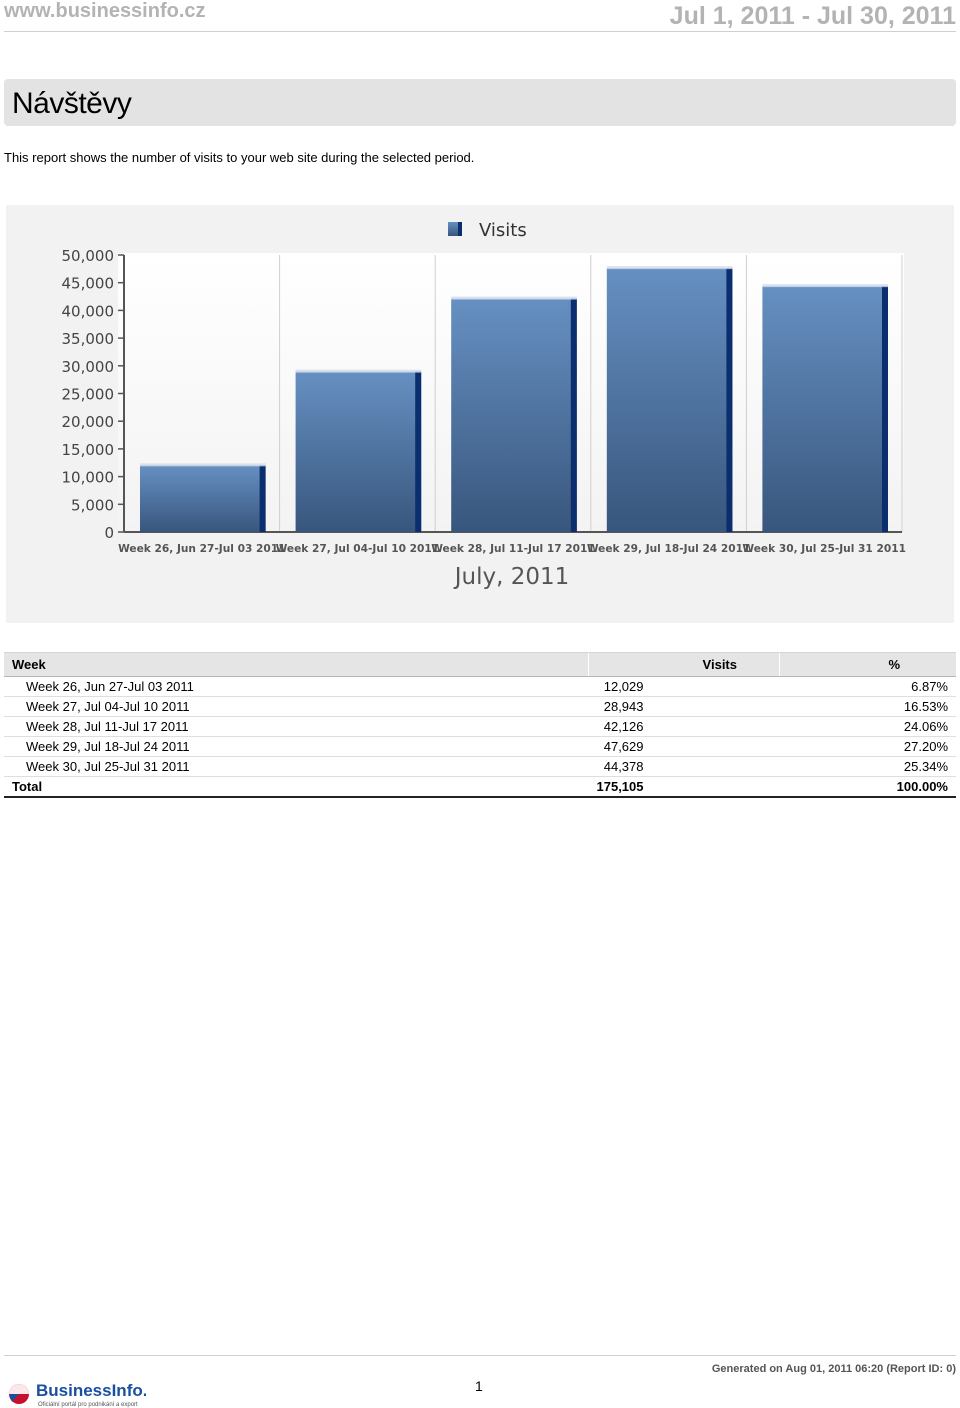 The image size is (960, 1408). I want to click on cell-pct: 27.20%, so click(867, 746).